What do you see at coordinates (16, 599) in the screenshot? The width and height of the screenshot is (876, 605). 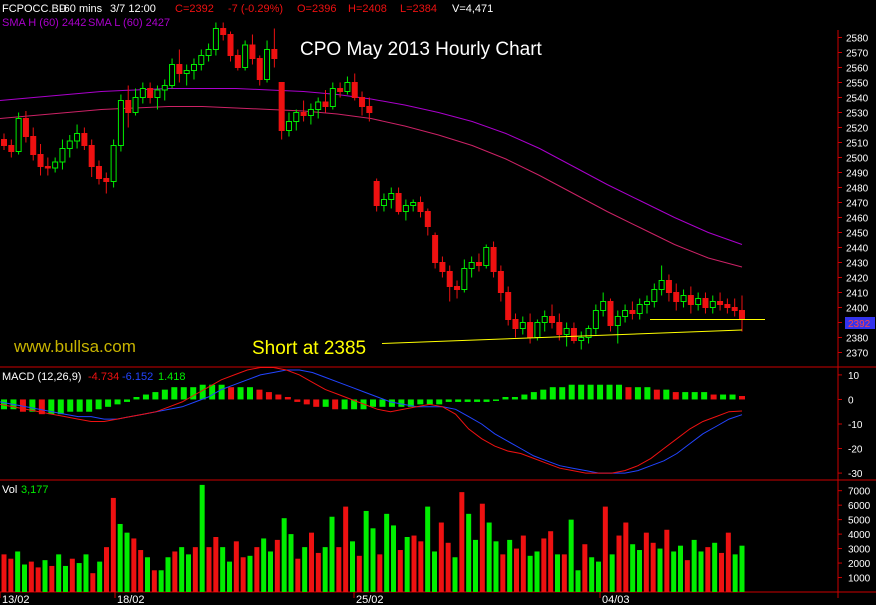 I see `x-tick-label: 13/02` at bounding box center [16, 599].